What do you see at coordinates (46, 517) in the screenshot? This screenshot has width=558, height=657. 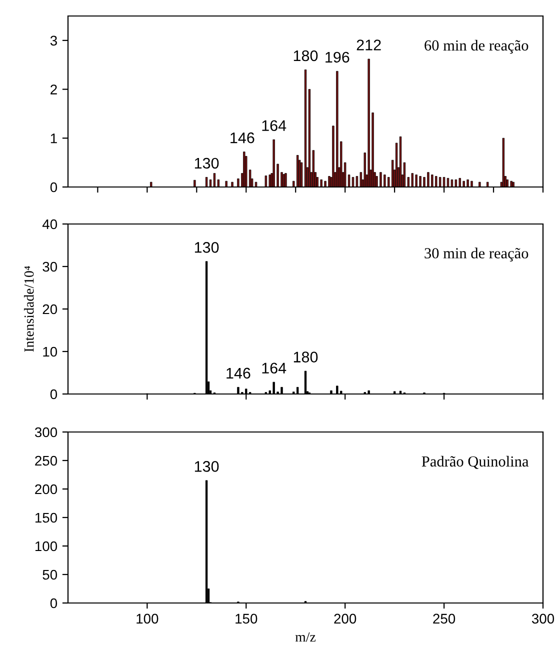 I see `y-tick-label: 150` at bounding box center [46, 517].